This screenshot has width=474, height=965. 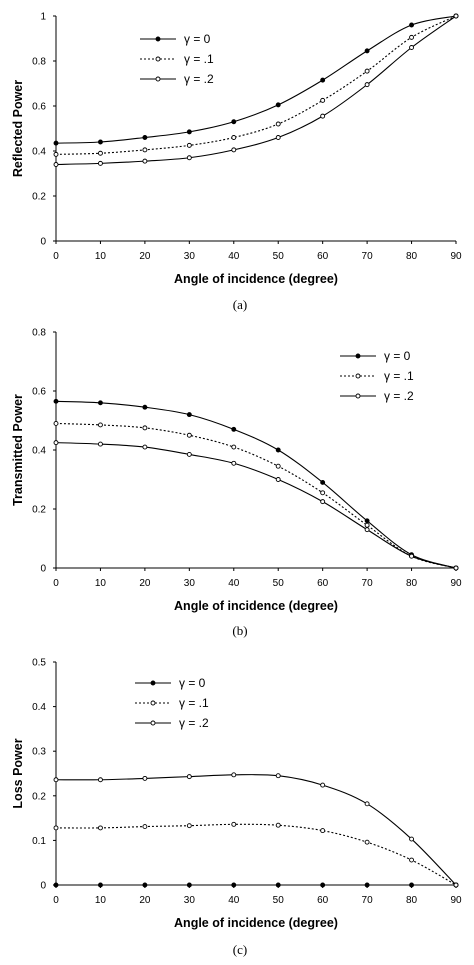 I want to click on y-axis-title: Transmitted Power, so click(x=18, y=450).